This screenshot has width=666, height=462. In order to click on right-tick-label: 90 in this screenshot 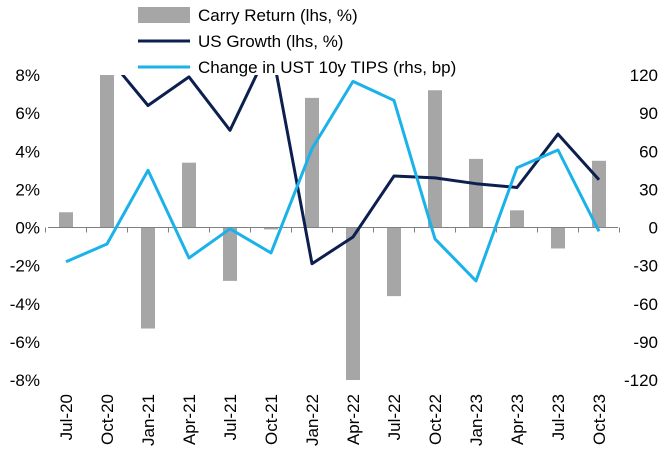, I will do `click(648, 113)`.